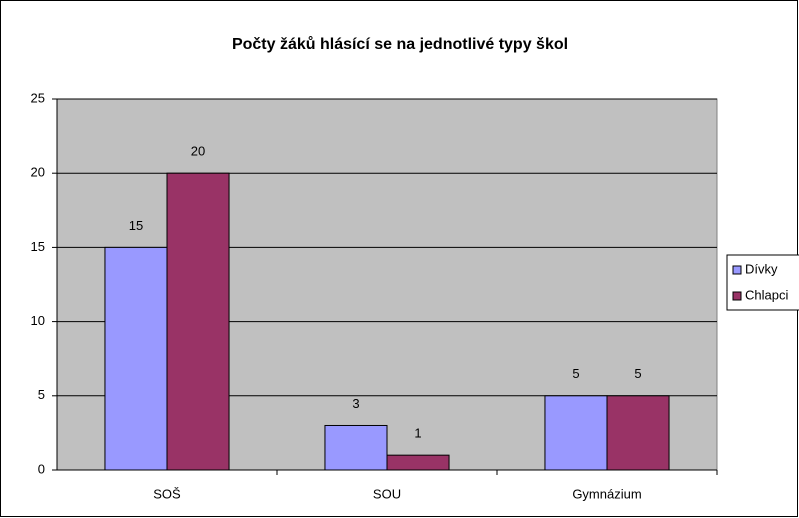  I want to click on data-label: 3, so click(355, 403).